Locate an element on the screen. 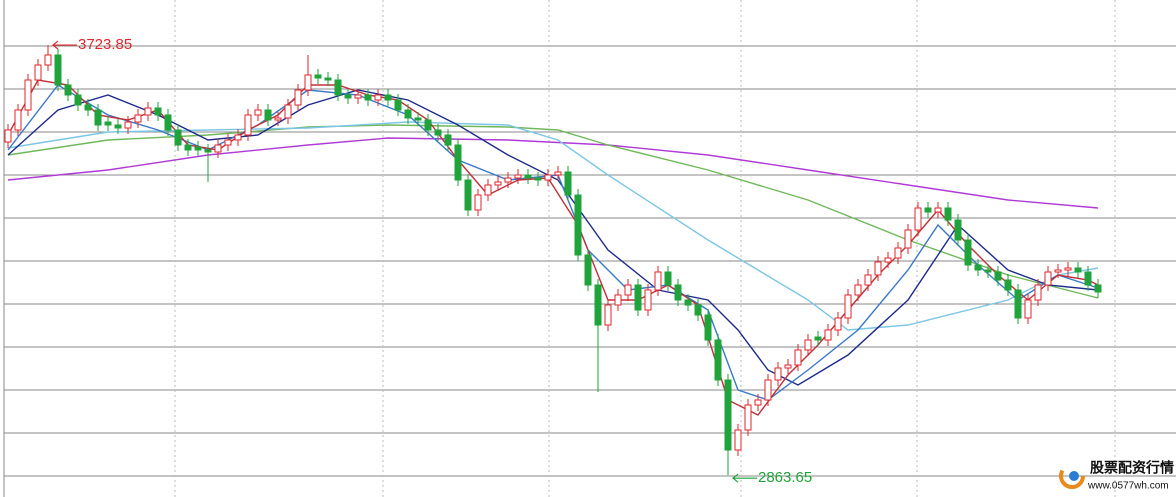  watermark: 股票配资行情 www.0577wh.com is located at coordinates (1116, 476).